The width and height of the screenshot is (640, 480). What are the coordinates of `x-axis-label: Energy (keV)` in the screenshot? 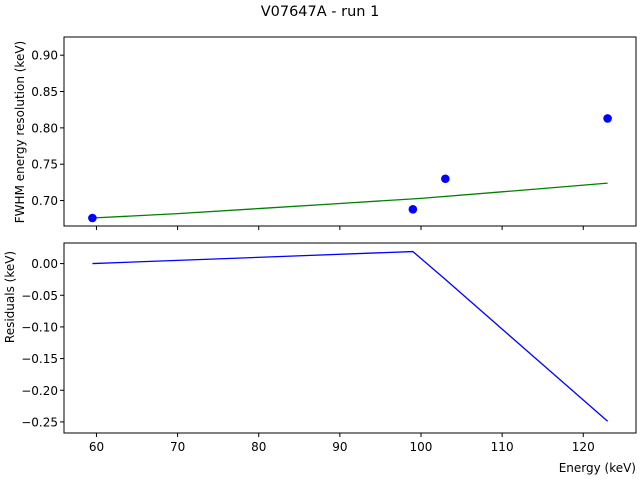 It's located at (597, 468).